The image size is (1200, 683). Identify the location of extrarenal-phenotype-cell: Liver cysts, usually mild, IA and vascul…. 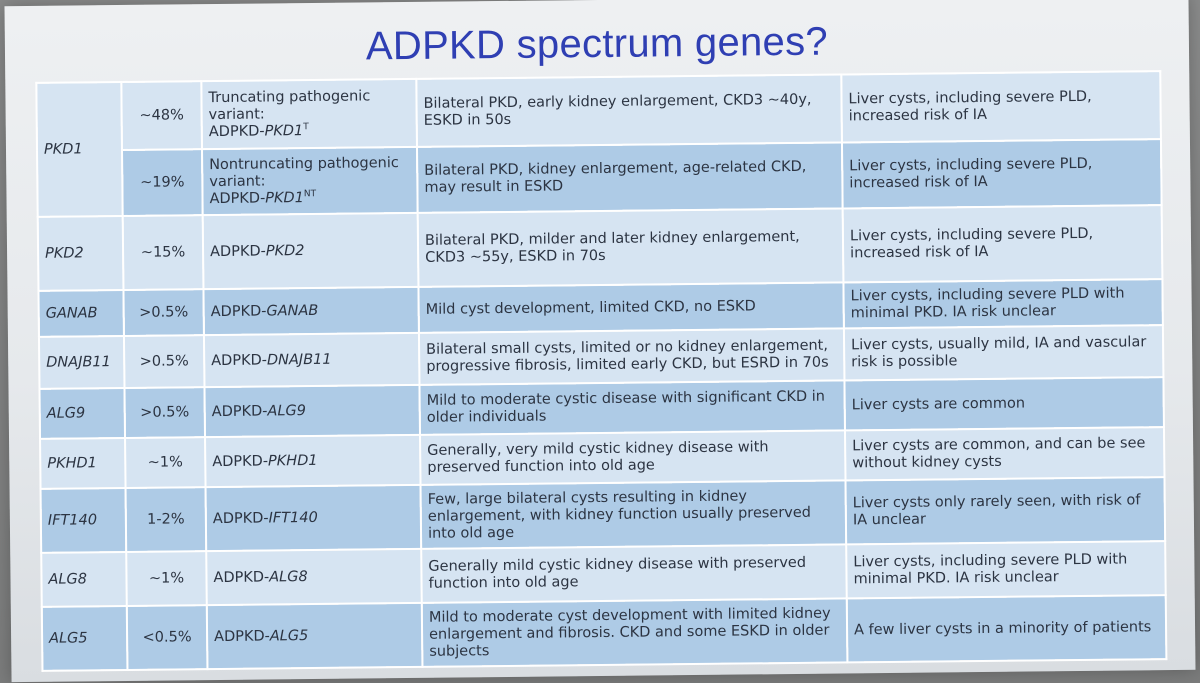
(1003, 353).